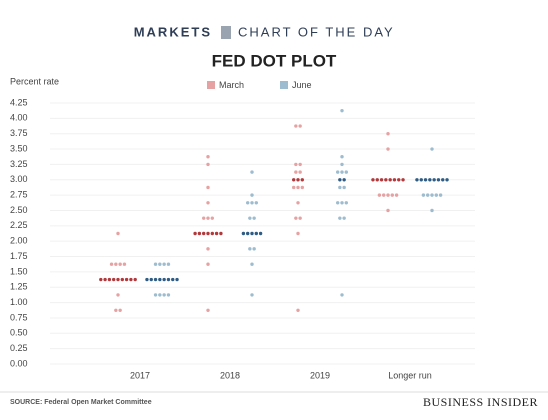  I want to click on y-tick-label: 0.50, so click(19, 333).